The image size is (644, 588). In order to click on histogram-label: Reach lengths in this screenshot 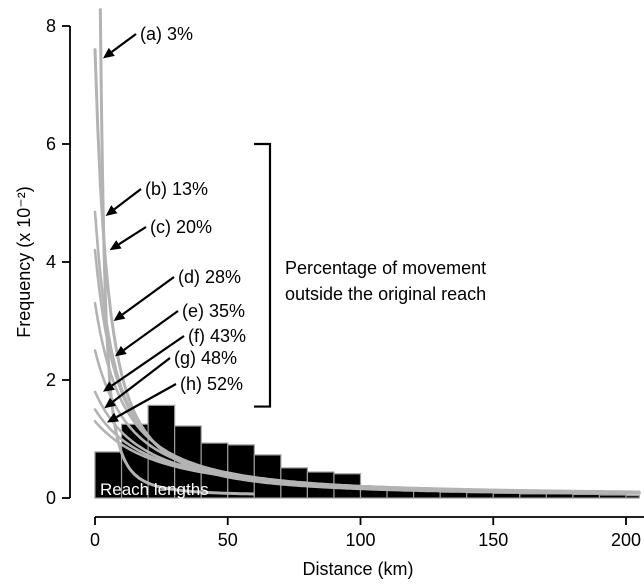, I will do `click(154, 489)`.